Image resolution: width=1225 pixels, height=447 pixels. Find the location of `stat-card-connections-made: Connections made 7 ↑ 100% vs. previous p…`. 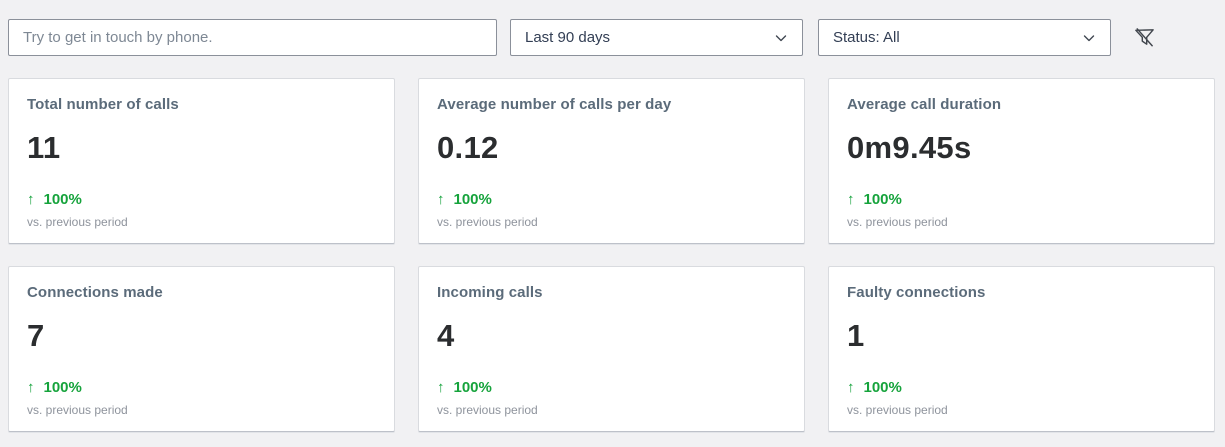

stat-card-connections-made: Connections made 7 ↑ 100% vs. previous p… is located at coordinates (201, 349).